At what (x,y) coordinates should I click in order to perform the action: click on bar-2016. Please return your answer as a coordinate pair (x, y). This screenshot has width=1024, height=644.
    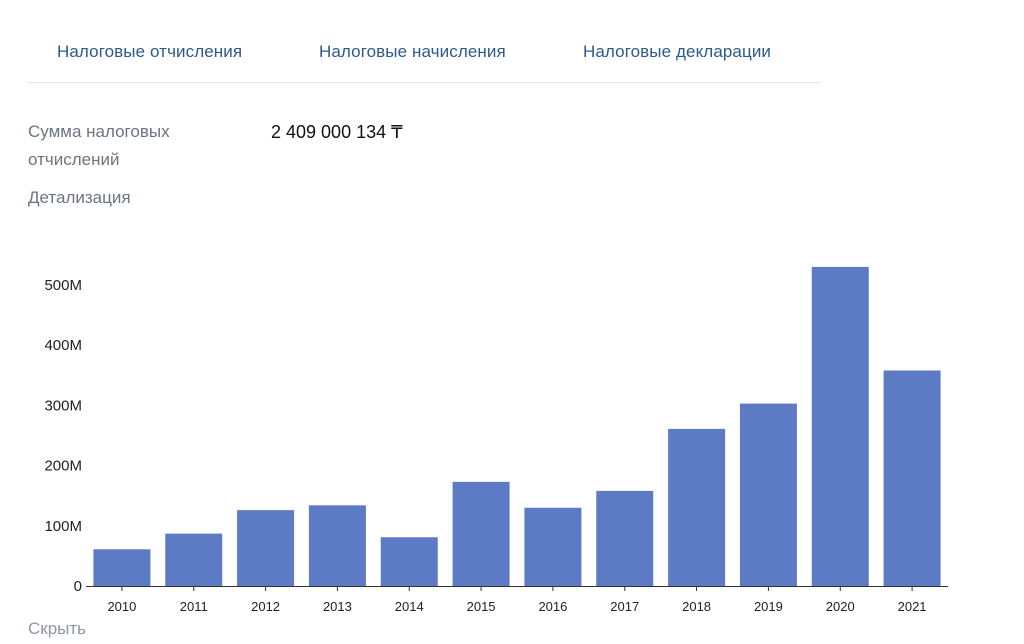
    Looking at the image, I should click on (553, 546).